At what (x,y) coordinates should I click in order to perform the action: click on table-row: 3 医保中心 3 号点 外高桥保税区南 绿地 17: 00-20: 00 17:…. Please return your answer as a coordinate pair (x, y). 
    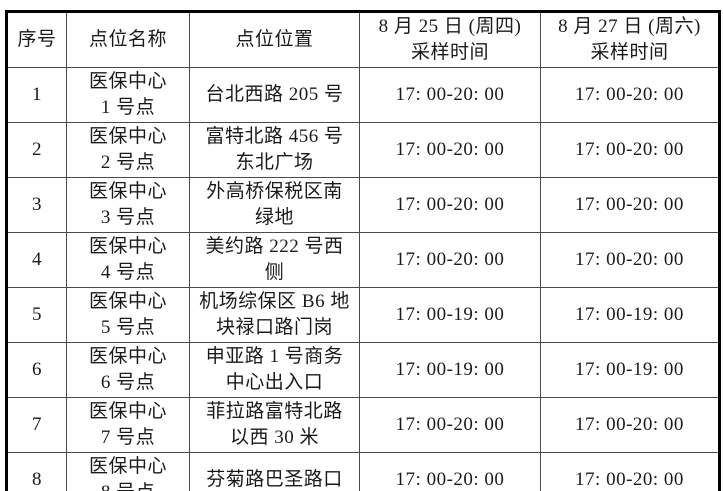
    Looking at the image, I should click on (363, 205).